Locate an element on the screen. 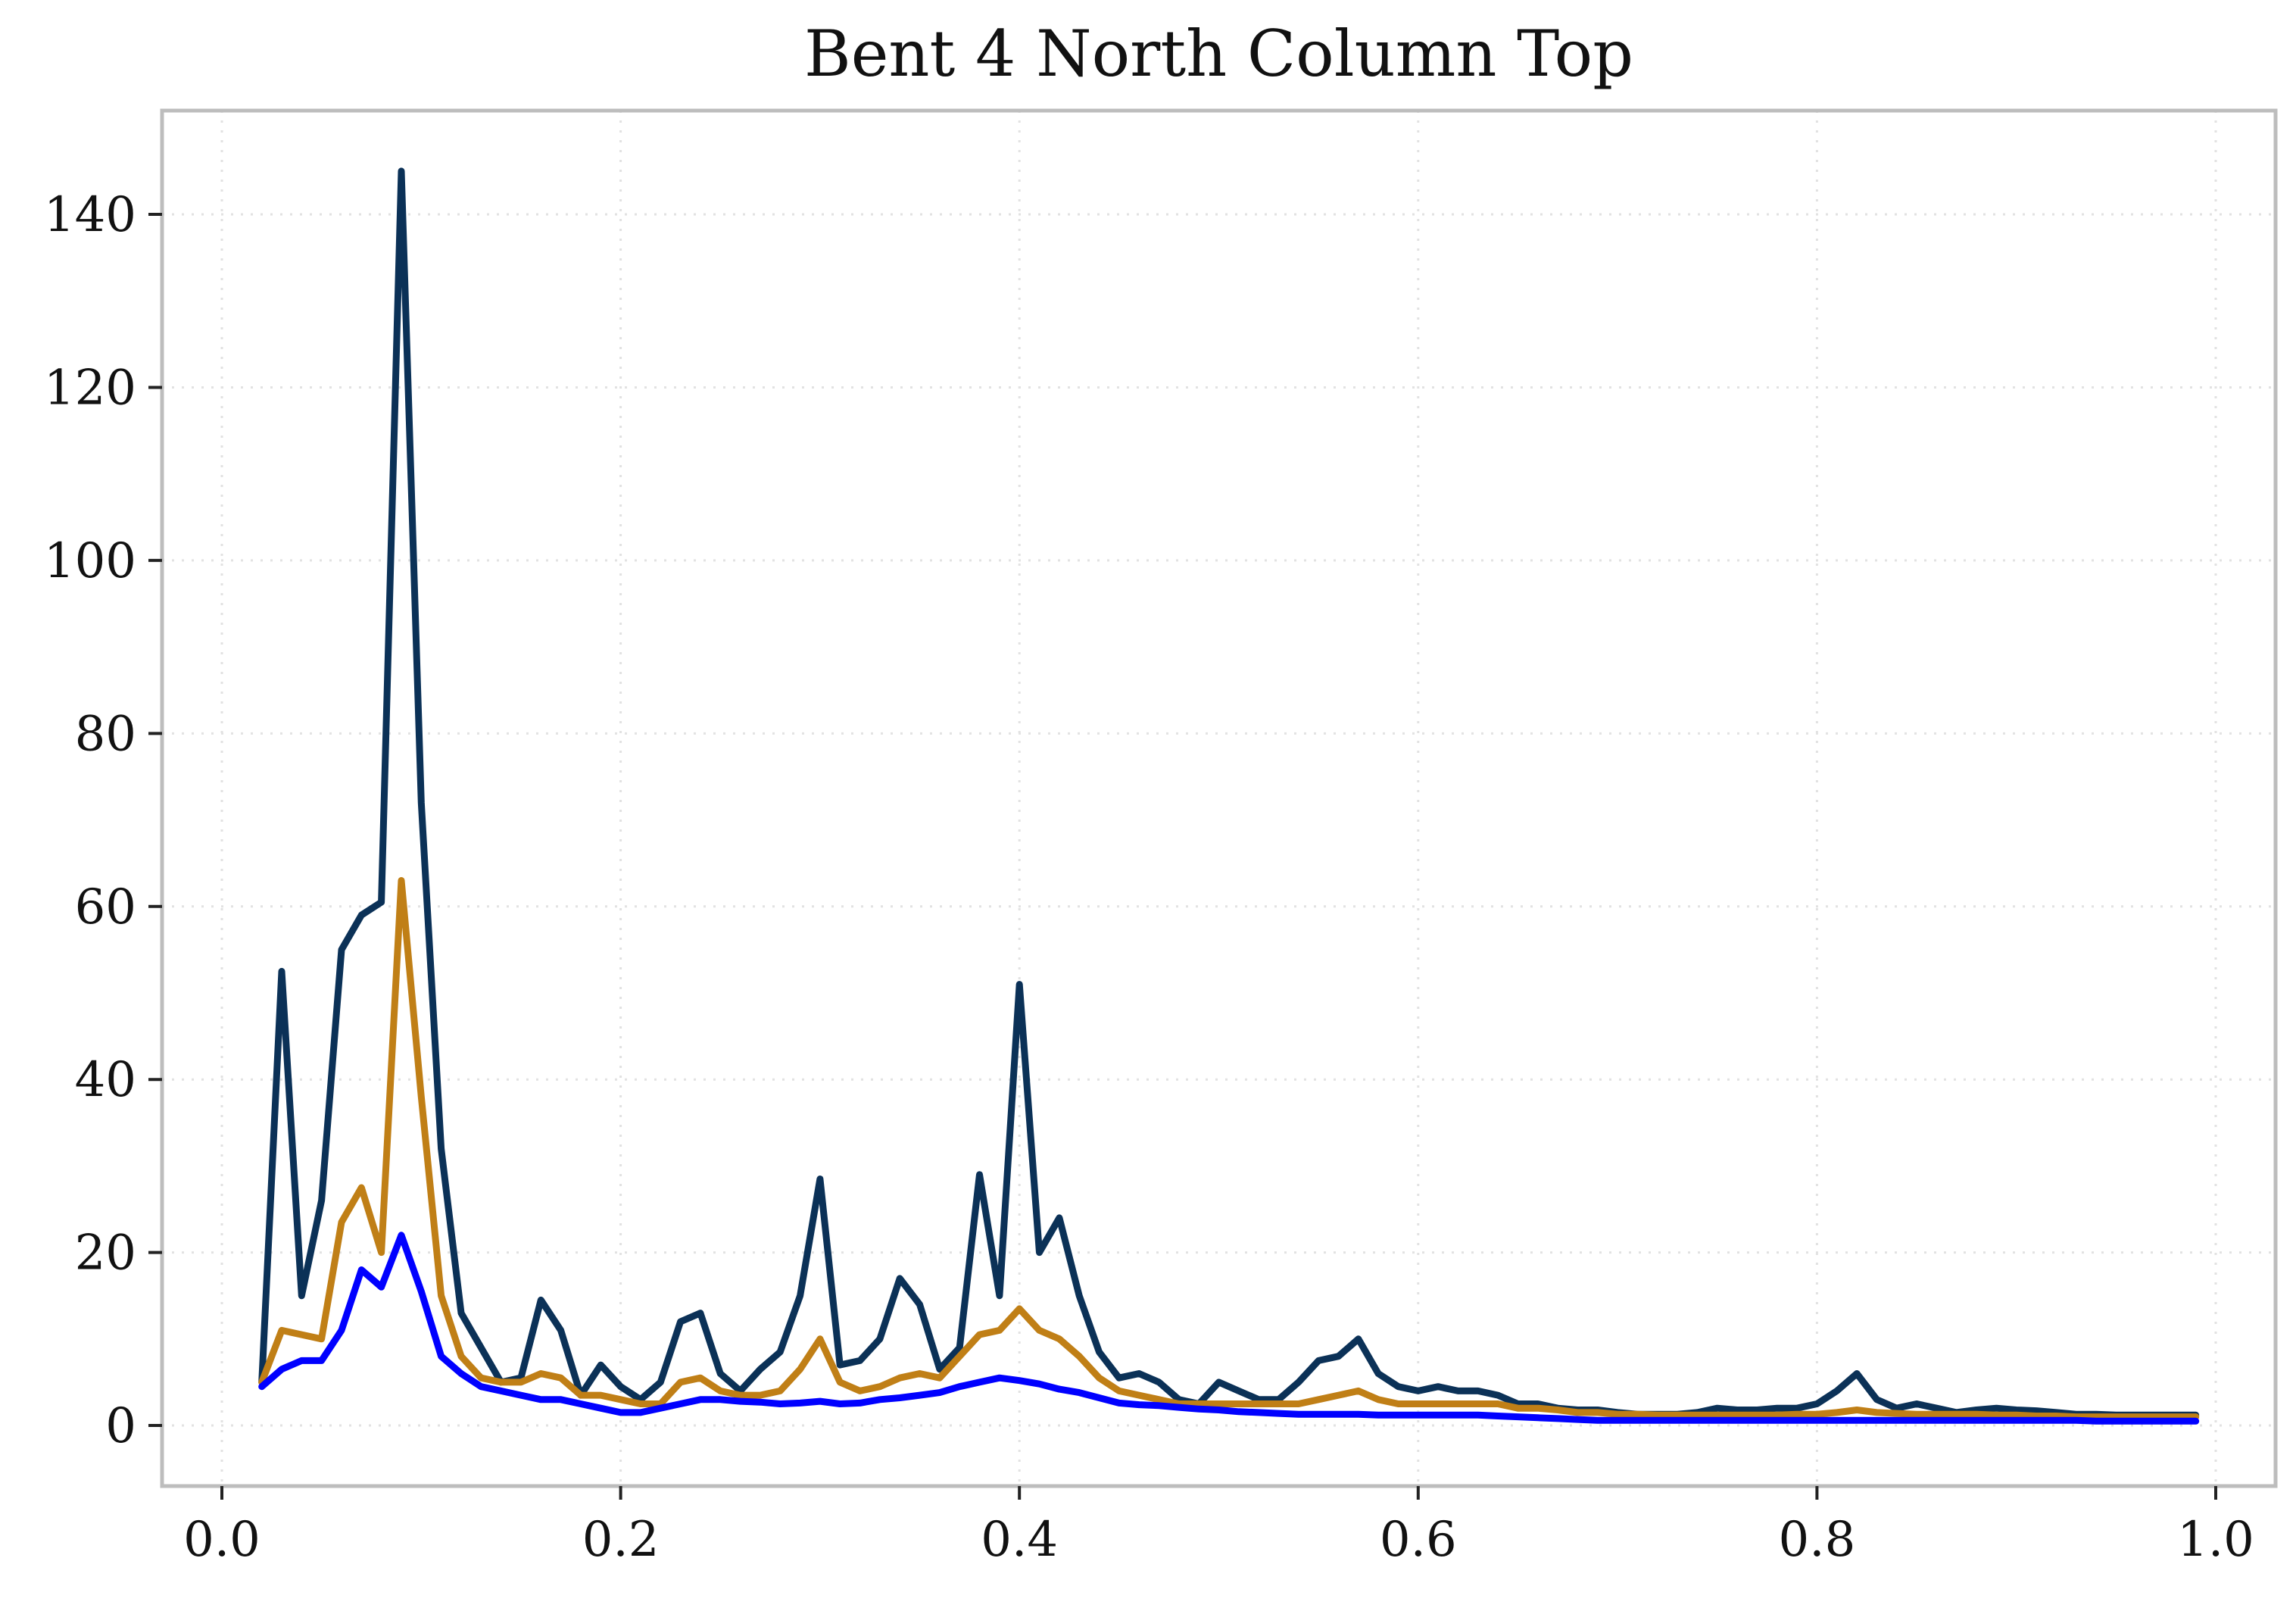  y-tick-label: 60 is located at coordinates (105, 907).